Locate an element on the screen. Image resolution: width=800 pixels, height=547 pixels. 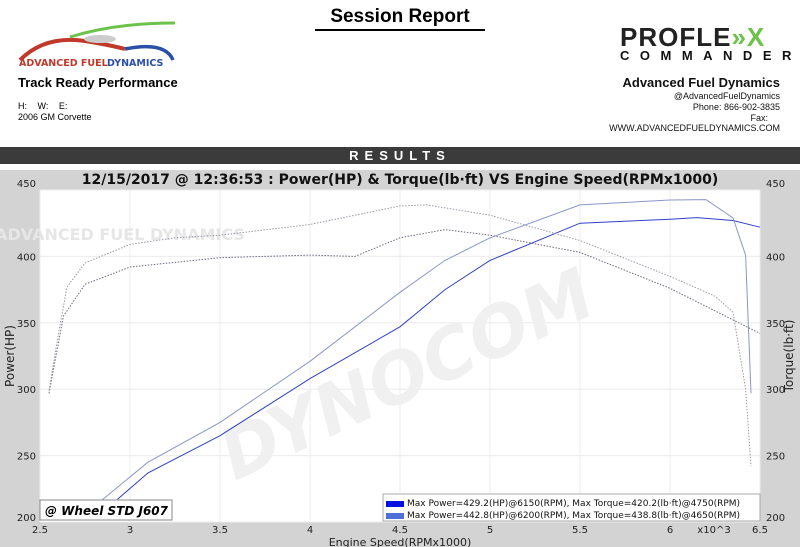
correction-label: @ Wheel STD J607 is located at coordinates (107, 511).